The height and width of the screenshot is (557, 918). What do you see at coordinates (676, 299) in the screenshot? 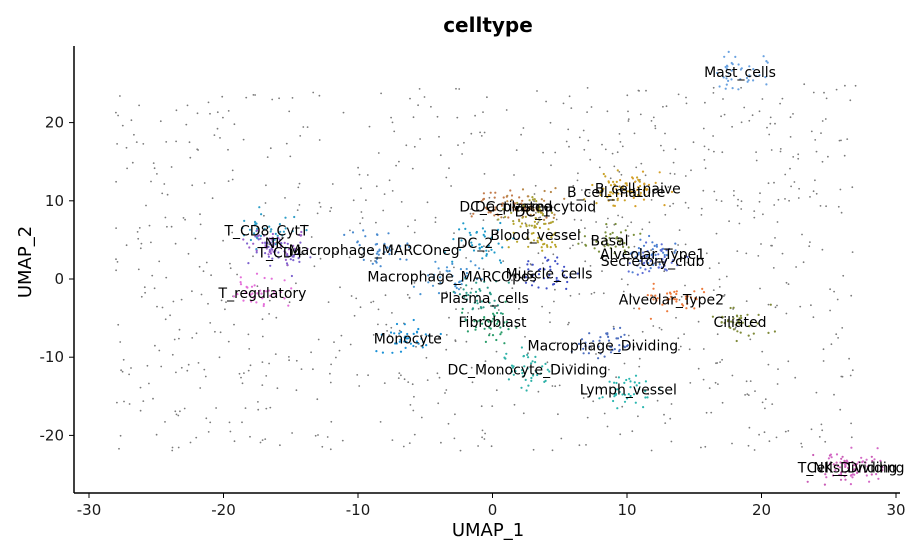
I see `point-alveolar-type2` at bounding box center [676, 299].